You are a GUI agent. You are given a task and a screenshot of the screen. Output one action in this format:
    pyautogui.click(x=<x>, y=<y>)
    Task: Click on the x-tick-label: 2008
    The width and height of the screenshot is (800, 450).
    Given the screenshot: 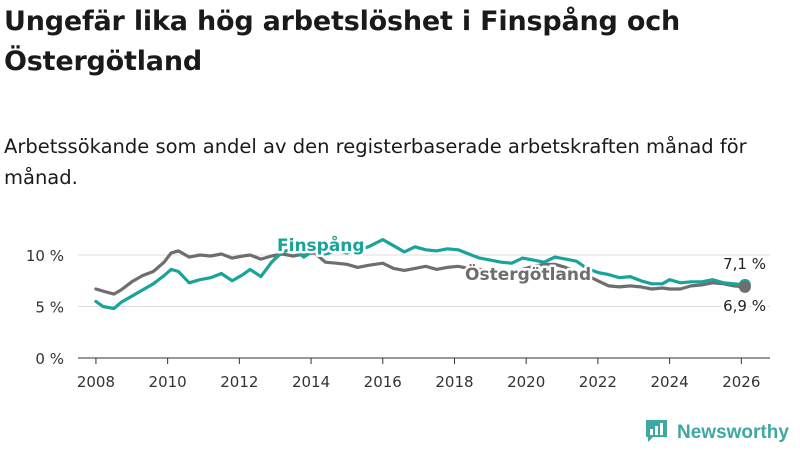 What is the action you would take?
    pyautogui.click(x=96, y=382)
    